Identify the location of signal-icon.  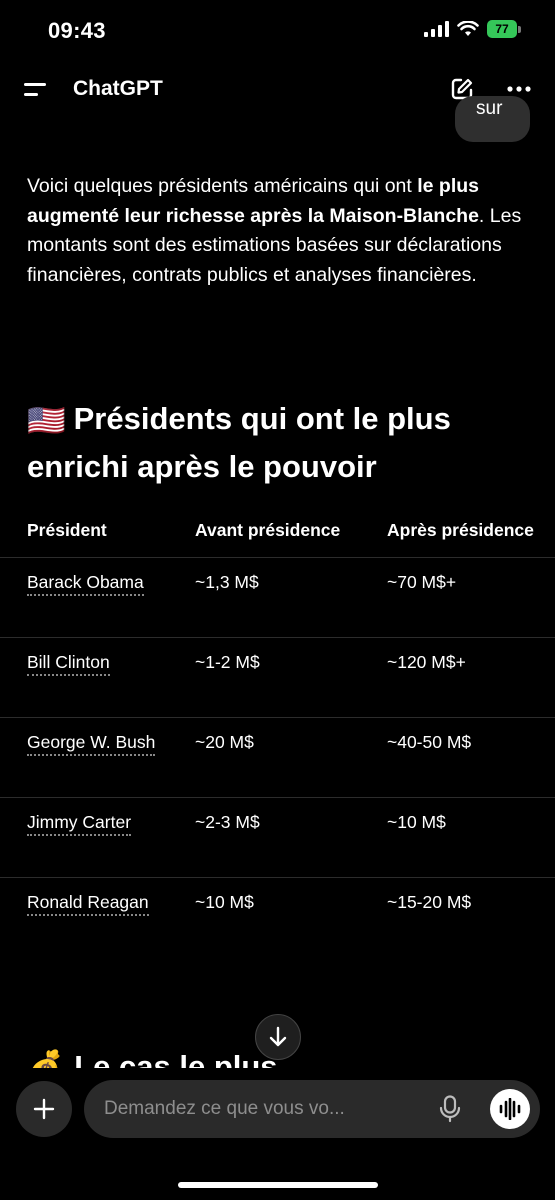
(436, 29).